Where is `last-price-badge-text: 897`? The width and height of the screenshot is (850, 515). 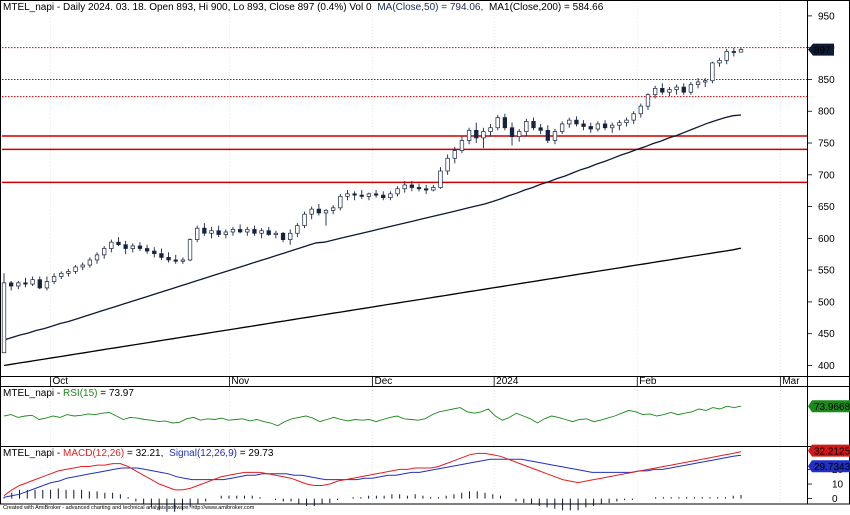
last-price-badge-text: 897 is located at coordinates (822, 50).